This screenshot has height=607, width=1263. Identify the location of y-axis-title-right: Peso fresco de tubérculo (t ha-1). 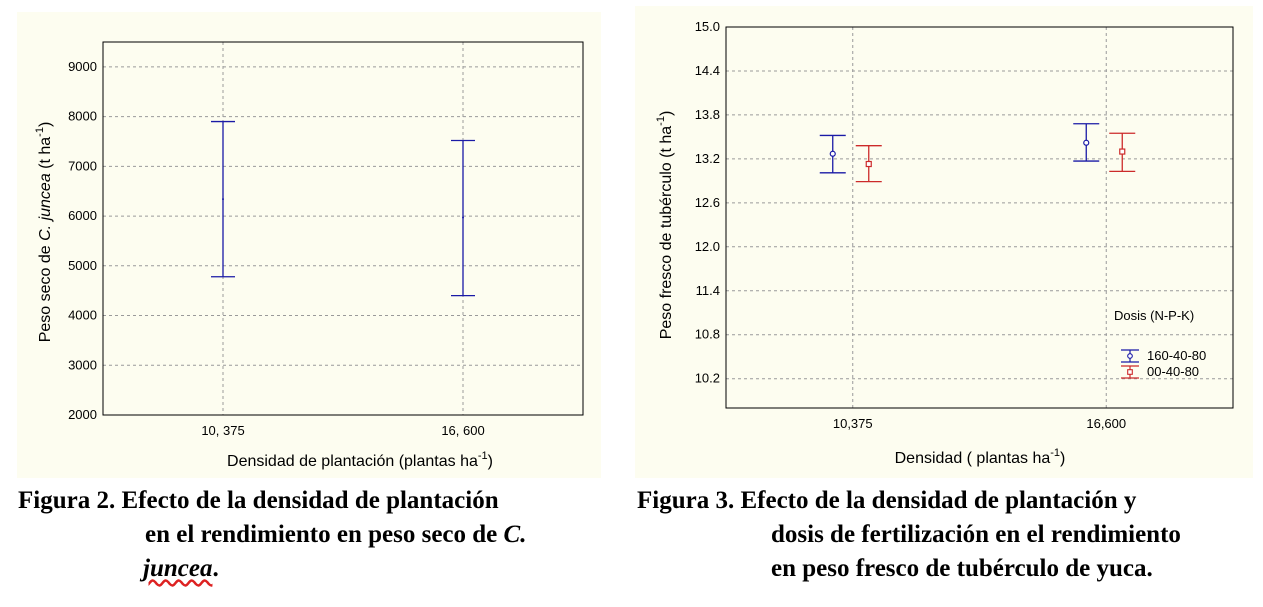
(665, 225).